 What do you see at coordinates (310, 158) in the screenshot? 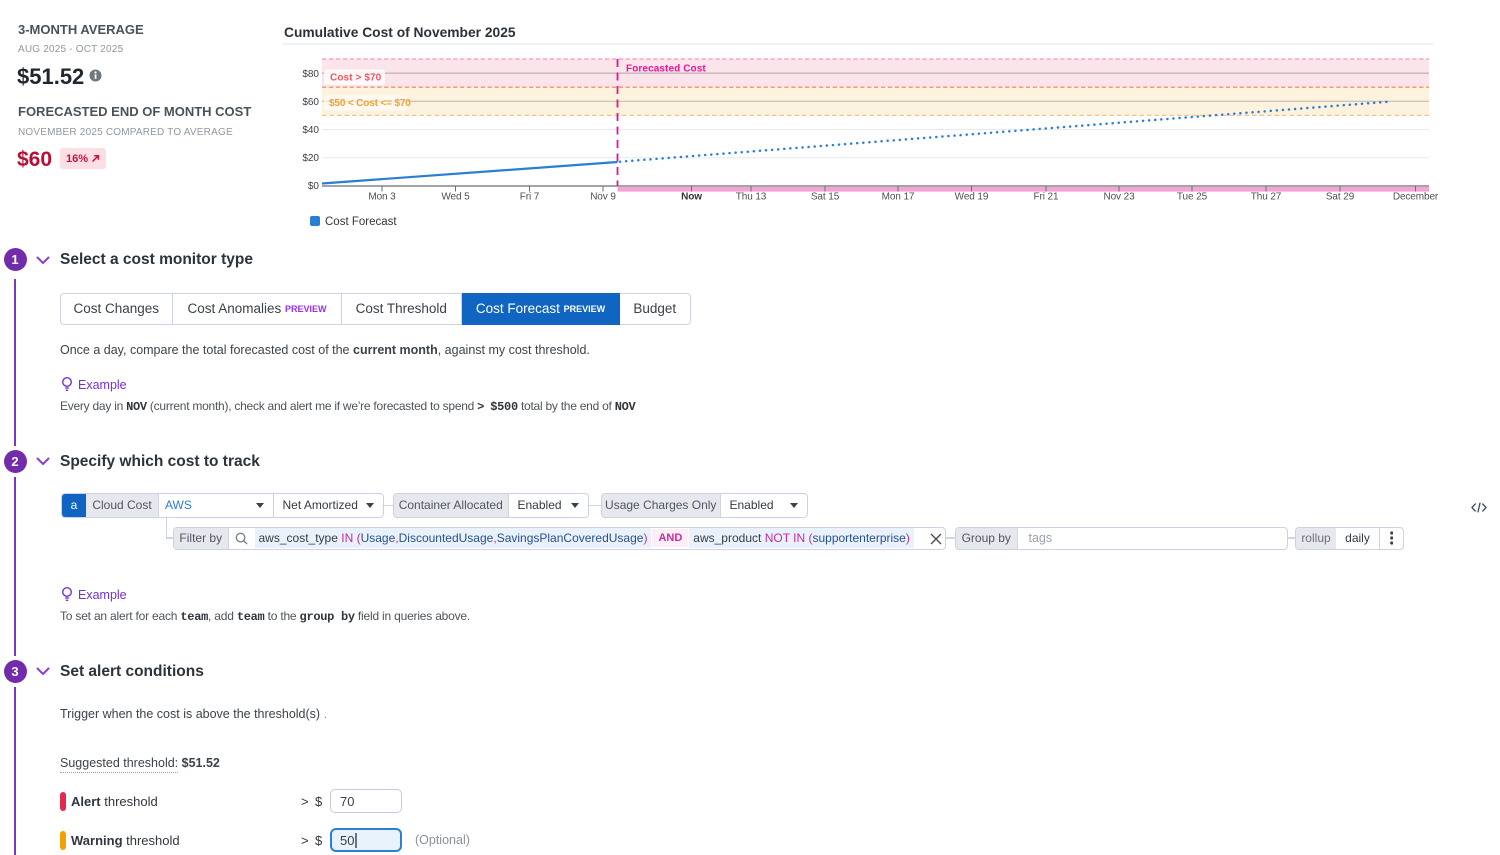
I see `svg-text: $20` at bounding box center [310, 158].